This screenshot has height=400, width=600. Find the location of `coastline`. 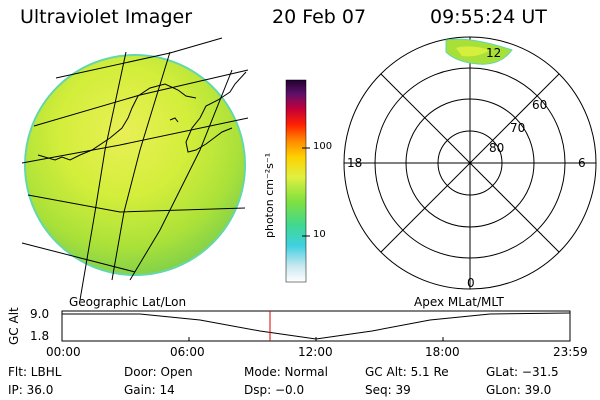

coastline is located at coordinates (142, 116).